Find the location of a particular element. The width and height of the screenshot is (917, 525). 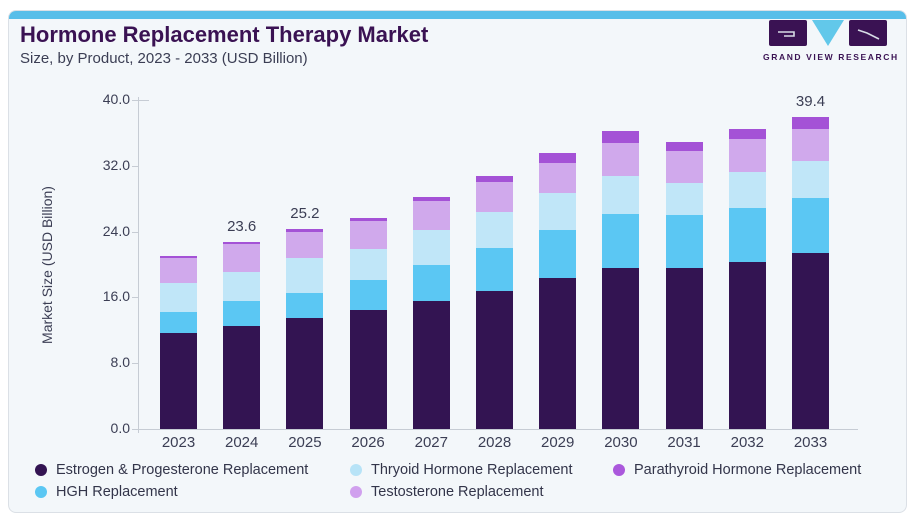

bar-group-2031 is located at coordinates (684, 285).